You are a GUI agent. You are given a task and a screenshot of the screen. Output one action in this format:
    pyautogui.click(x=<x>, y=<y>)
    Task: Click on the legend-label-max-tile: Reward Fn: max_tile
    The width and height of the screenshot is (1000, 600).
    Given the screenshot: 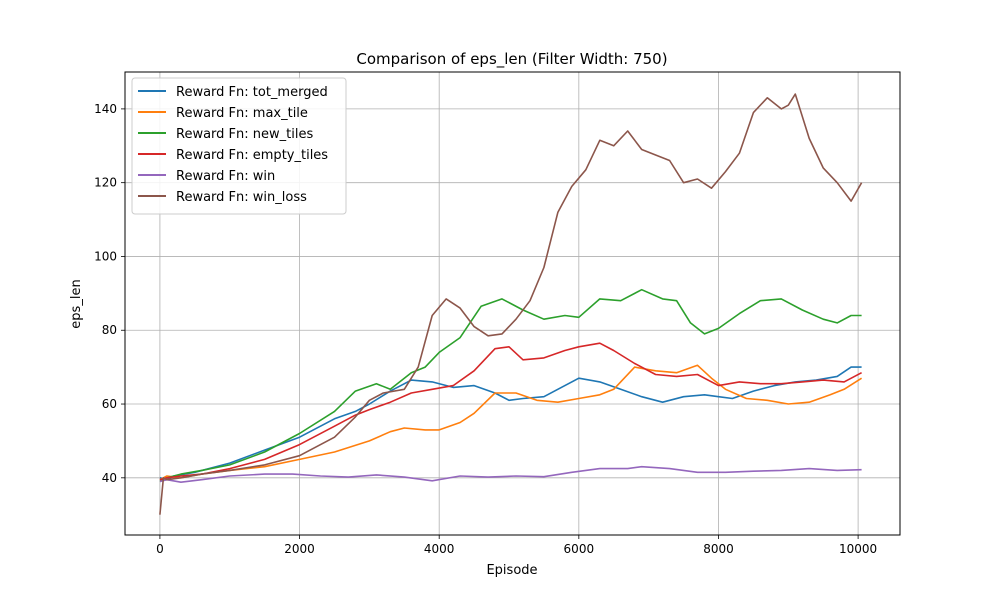 What is the action you would take?
    pyautogui.click(x=242, y=113)
    